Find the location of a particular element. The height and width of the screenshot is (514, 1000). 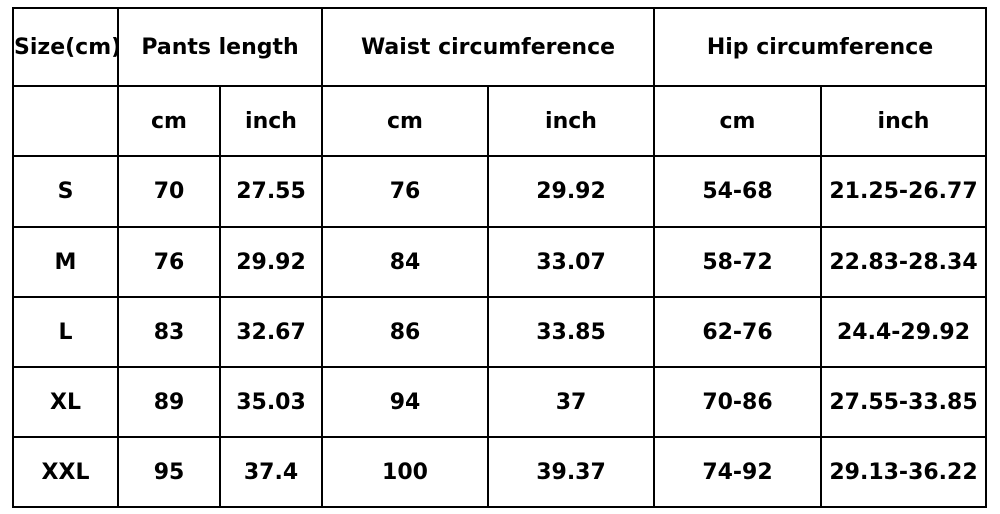

measure-cell: 58-72 is located at coordinates (737, 262).